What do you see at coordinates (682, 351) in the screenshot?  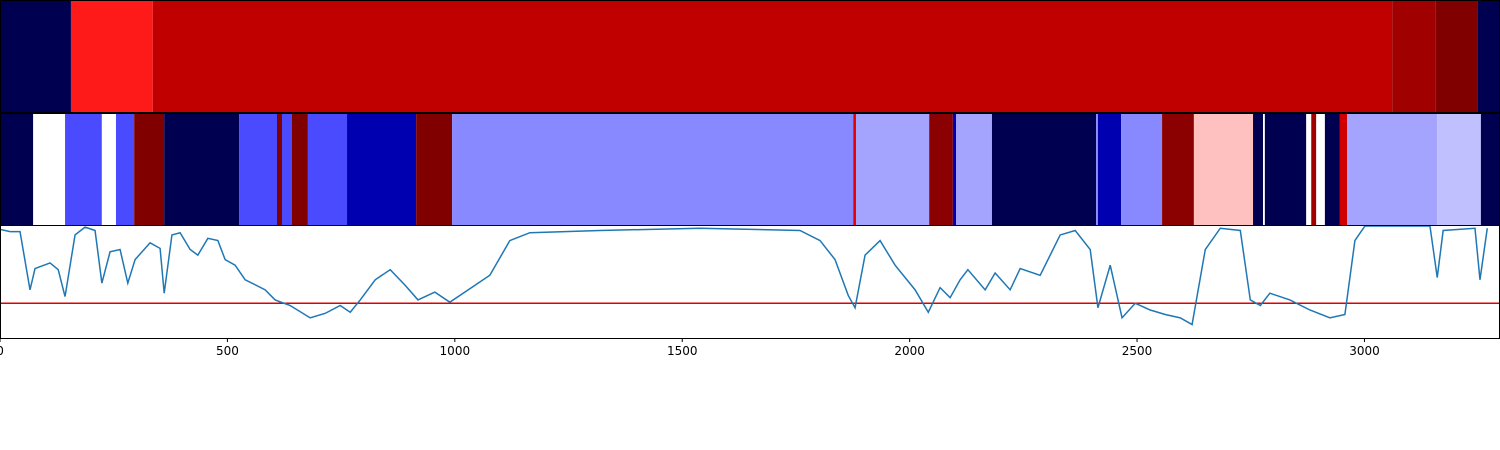 I see `x-tick-label: 1500` at bounding box center [682, 351].